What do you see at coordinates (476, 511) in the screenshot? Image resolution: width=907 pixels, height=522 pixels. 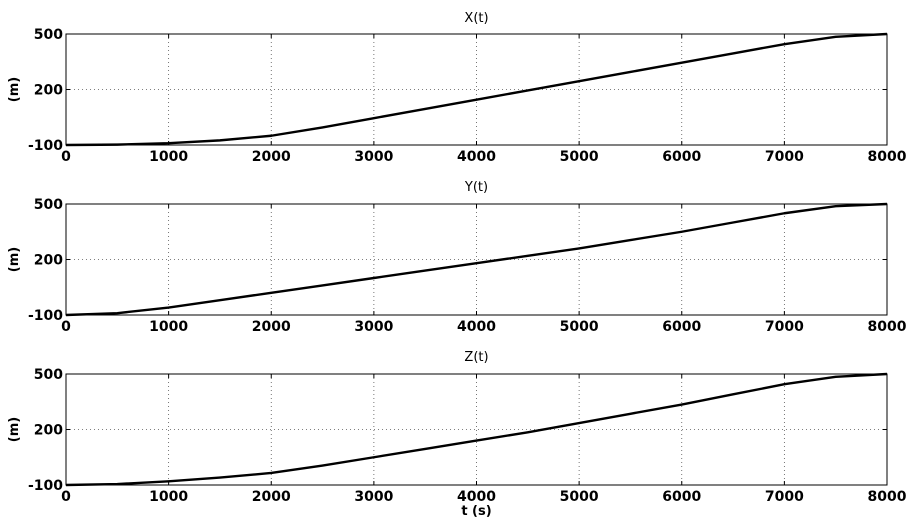 I see `x-axis-label: t (s)` at bounding box center [476, 511].